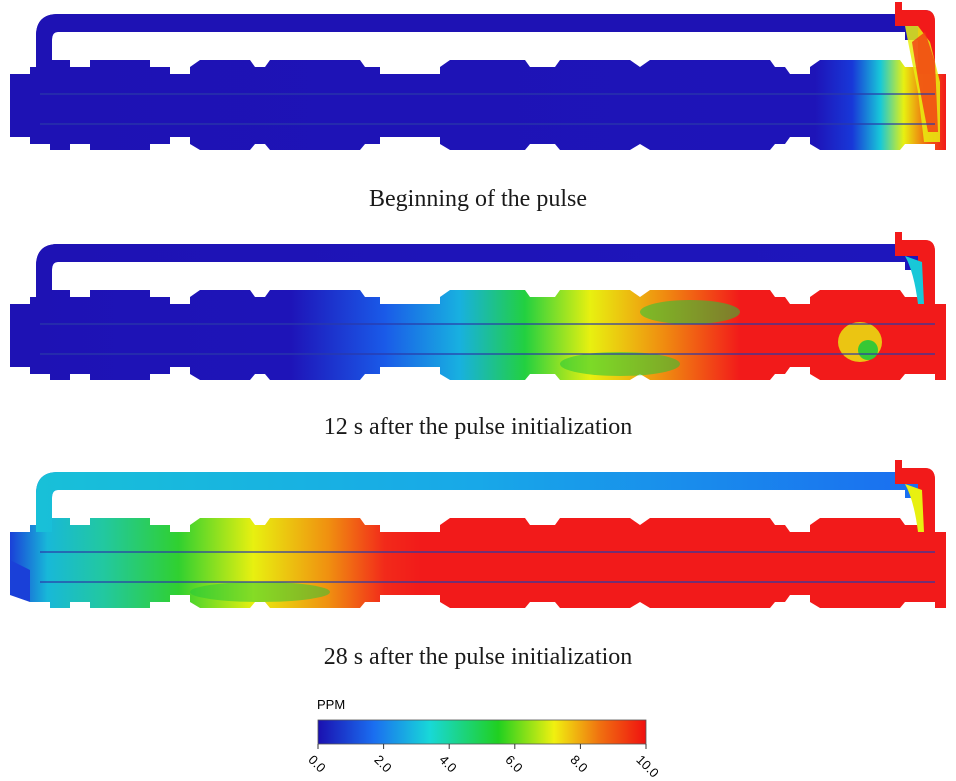 Image resolution: width=956 pixels, height=781 pixels. I want to click on caption-28s: 28 s after the pulse initialization, so click(478, 657).